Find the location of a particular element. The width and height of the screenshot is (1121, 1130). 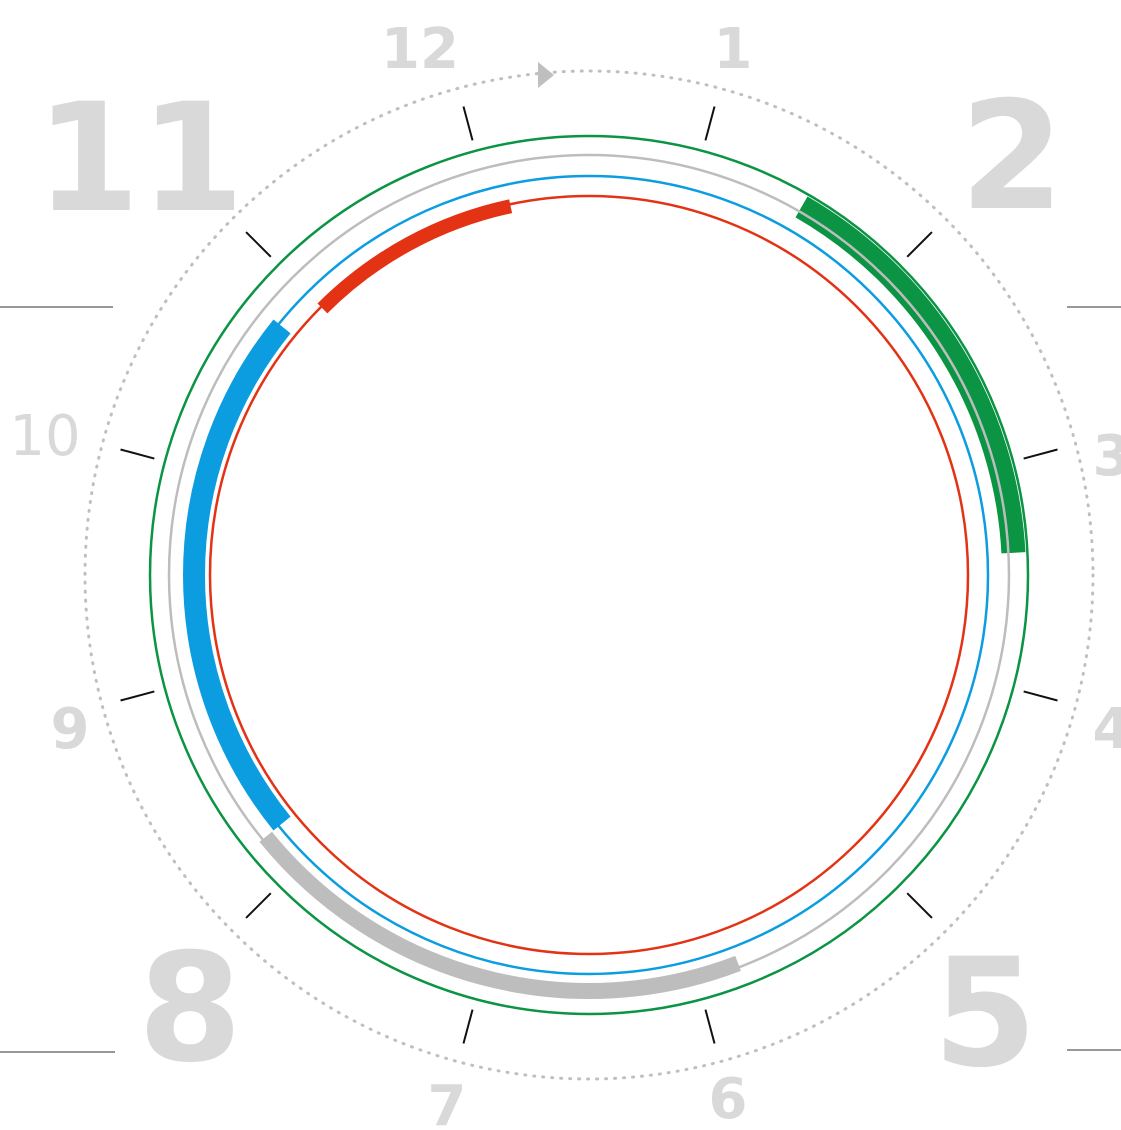

hour-number-1: 1 is located at coordinates (733, 49).